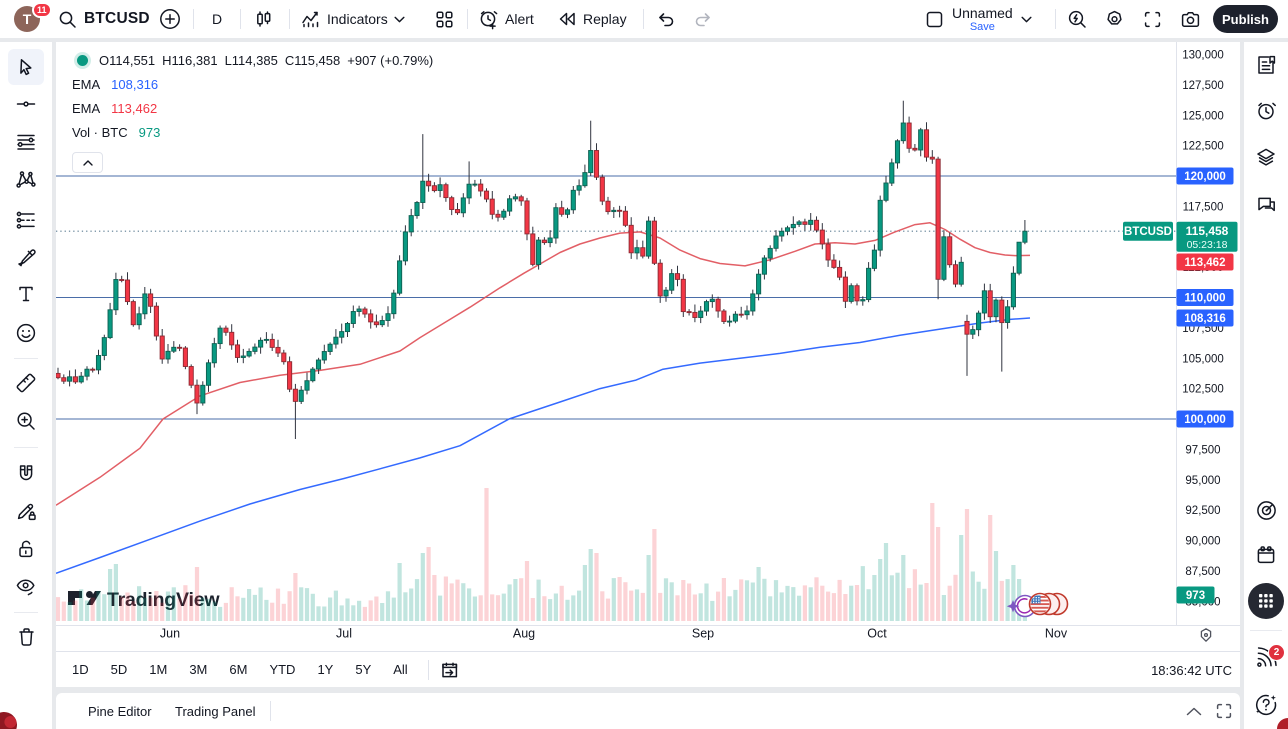 The height and width of the screenshot is (729, 1288). I want to click on layout-menu: Unnamed Save, so click(978, 19).